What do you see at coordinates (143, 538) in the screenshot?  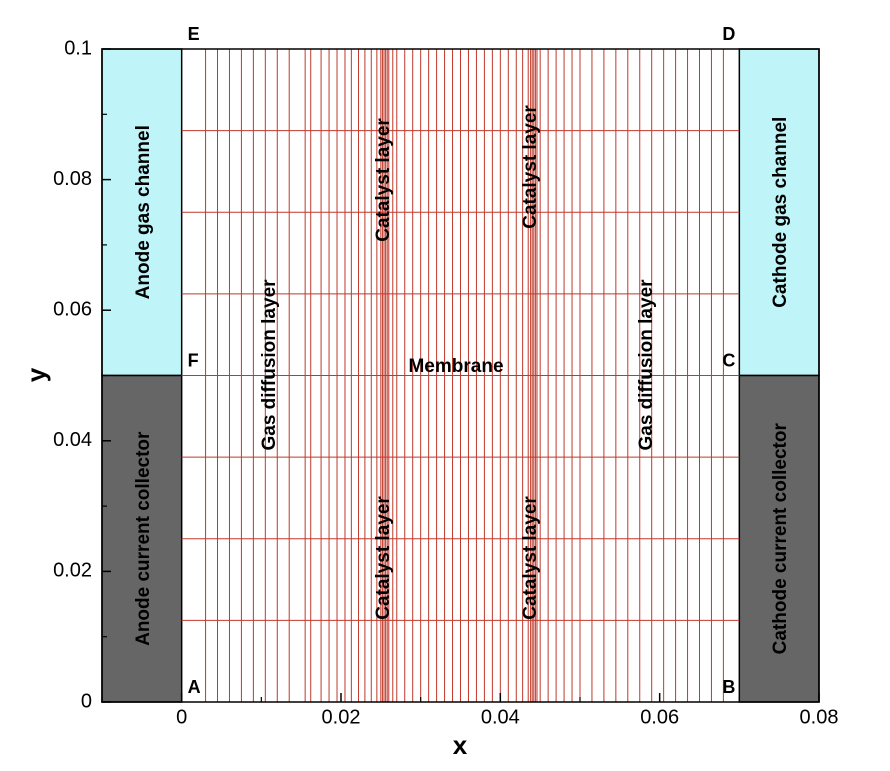 I see `region-label: Anode current collector` at bounding box center [143, 538].